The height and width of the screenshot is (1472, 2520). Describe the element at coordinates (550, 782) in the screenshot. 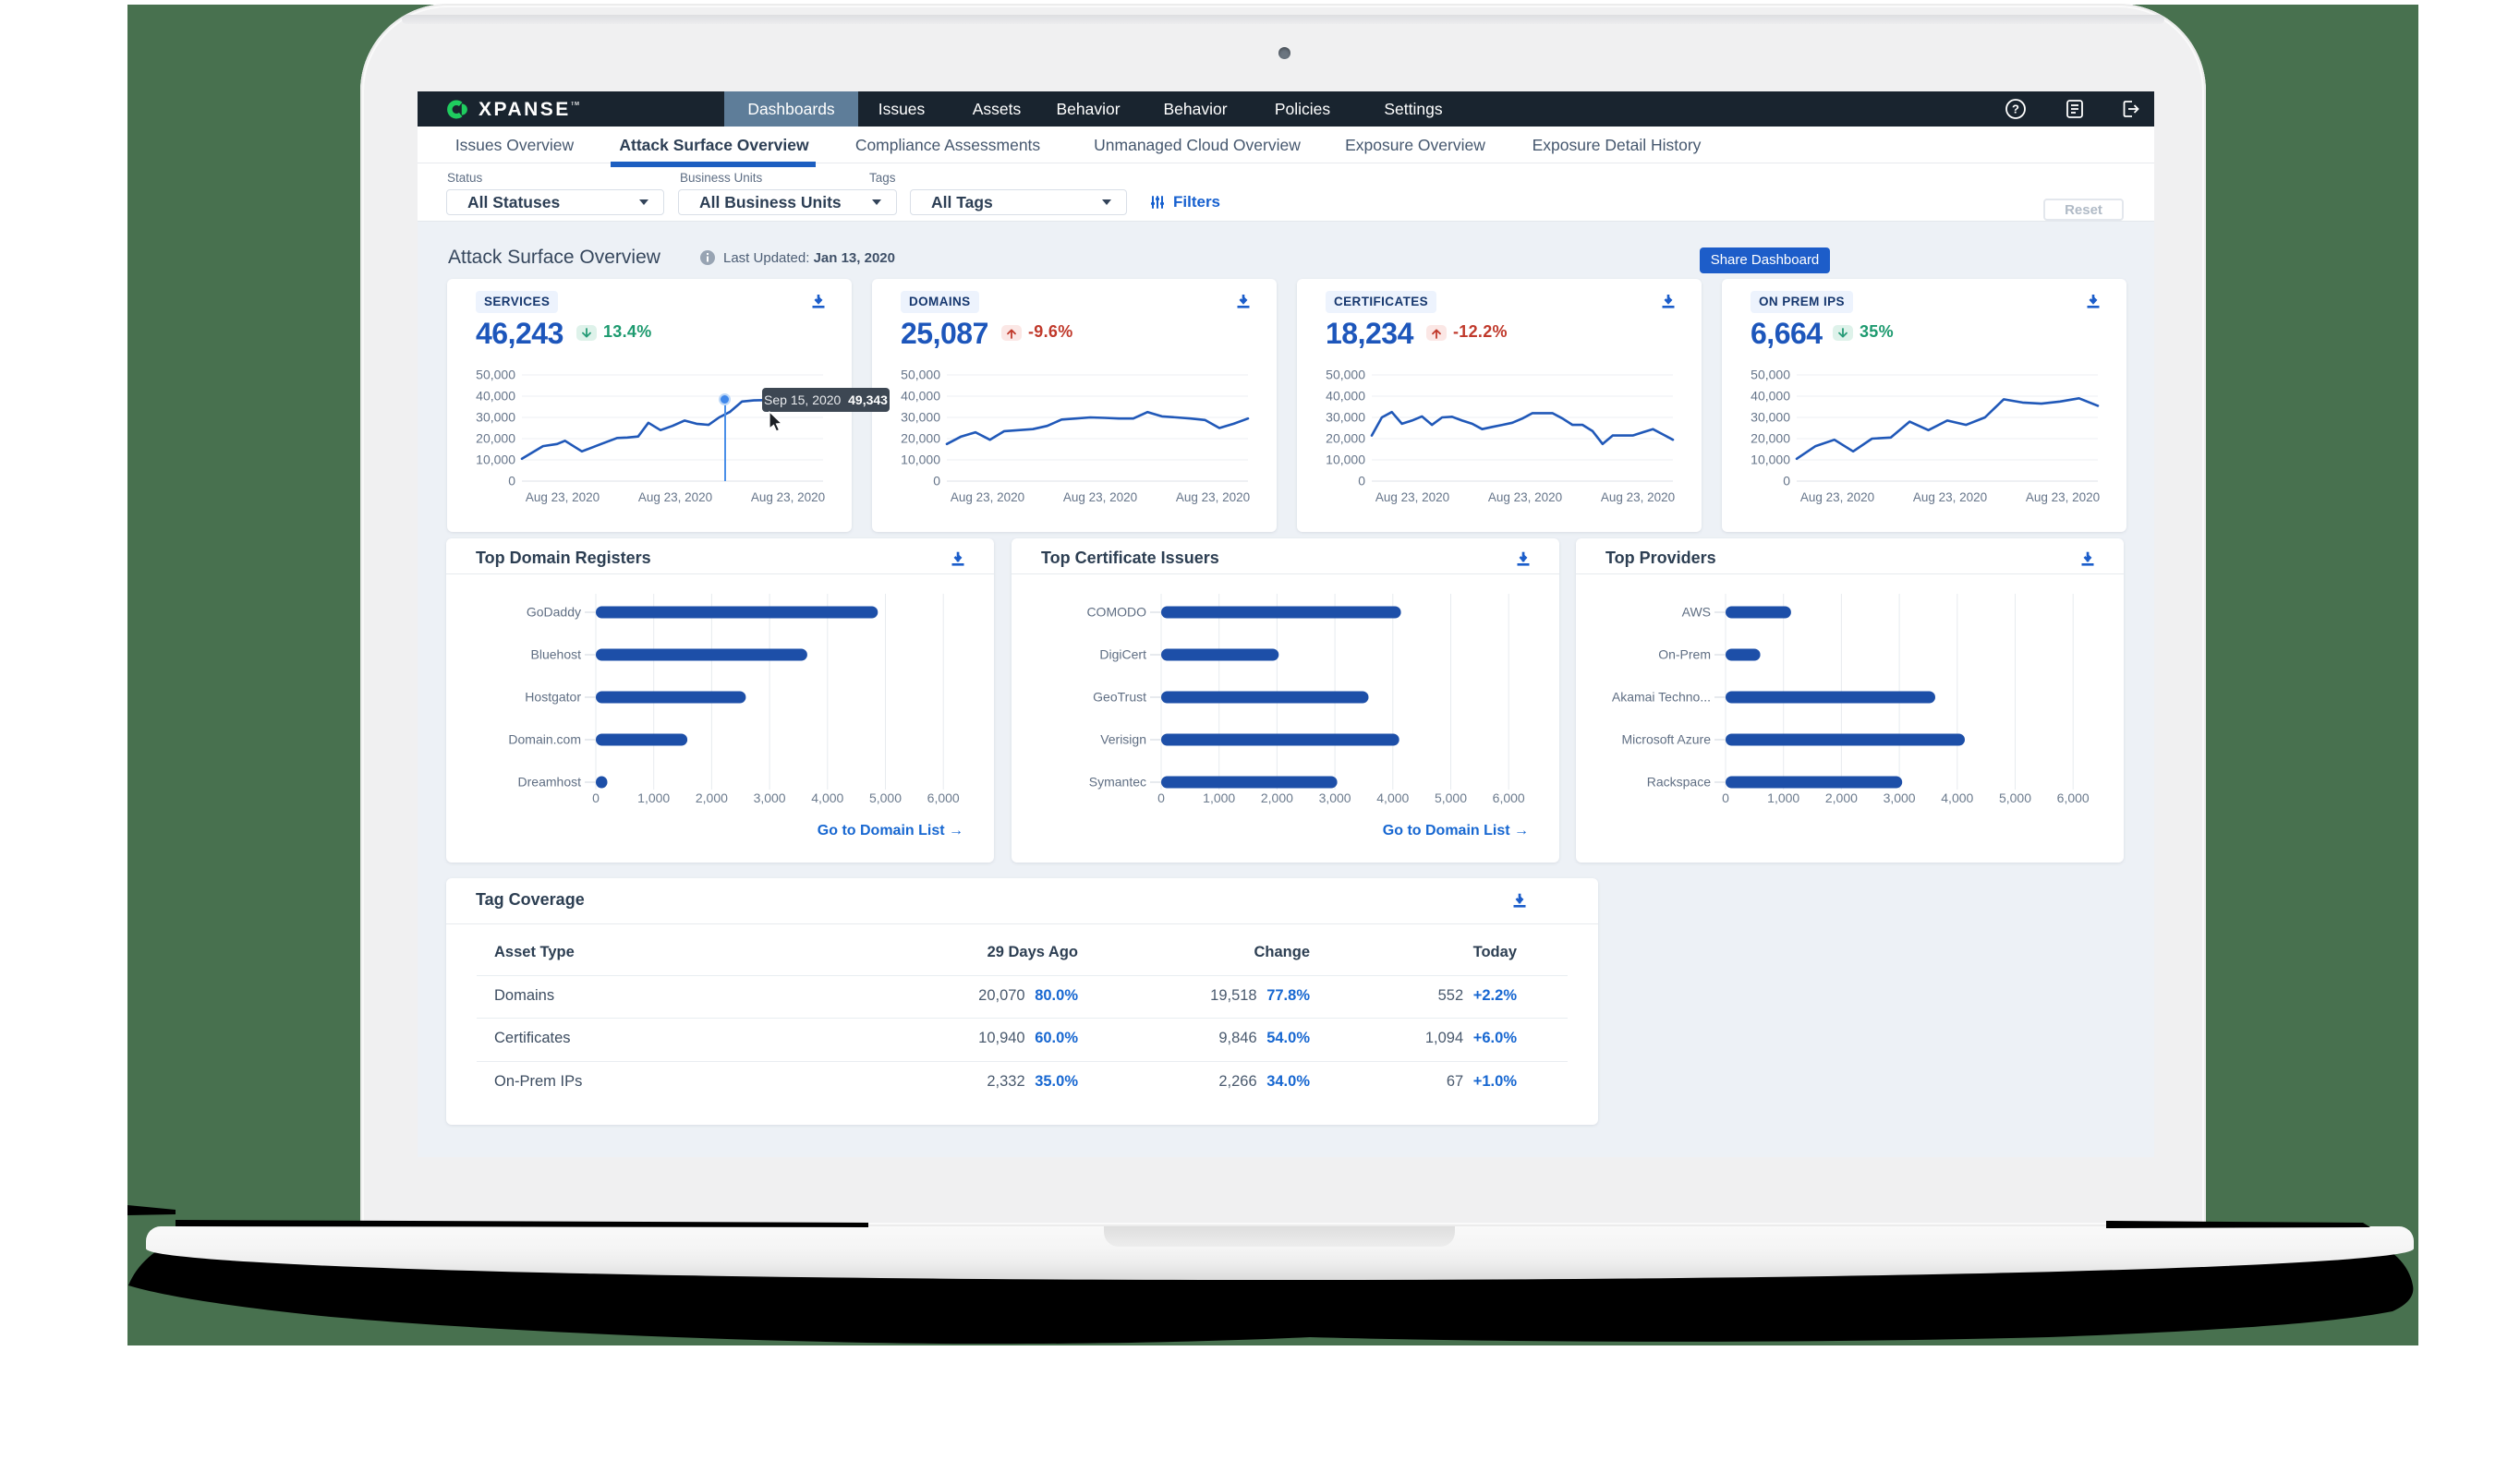

I see `svg-text: Dreamhost` at that location.